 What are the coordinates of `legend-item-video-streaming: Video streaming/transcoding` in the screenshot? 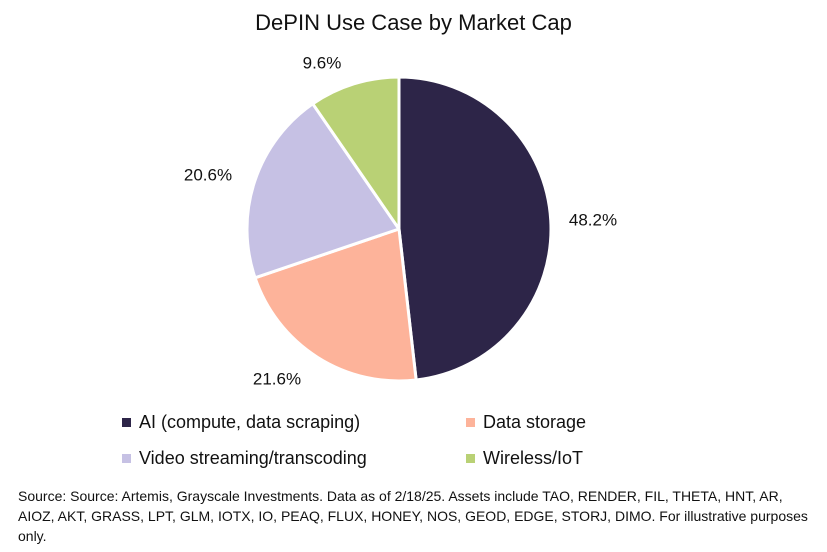 It's located at (244, 458).